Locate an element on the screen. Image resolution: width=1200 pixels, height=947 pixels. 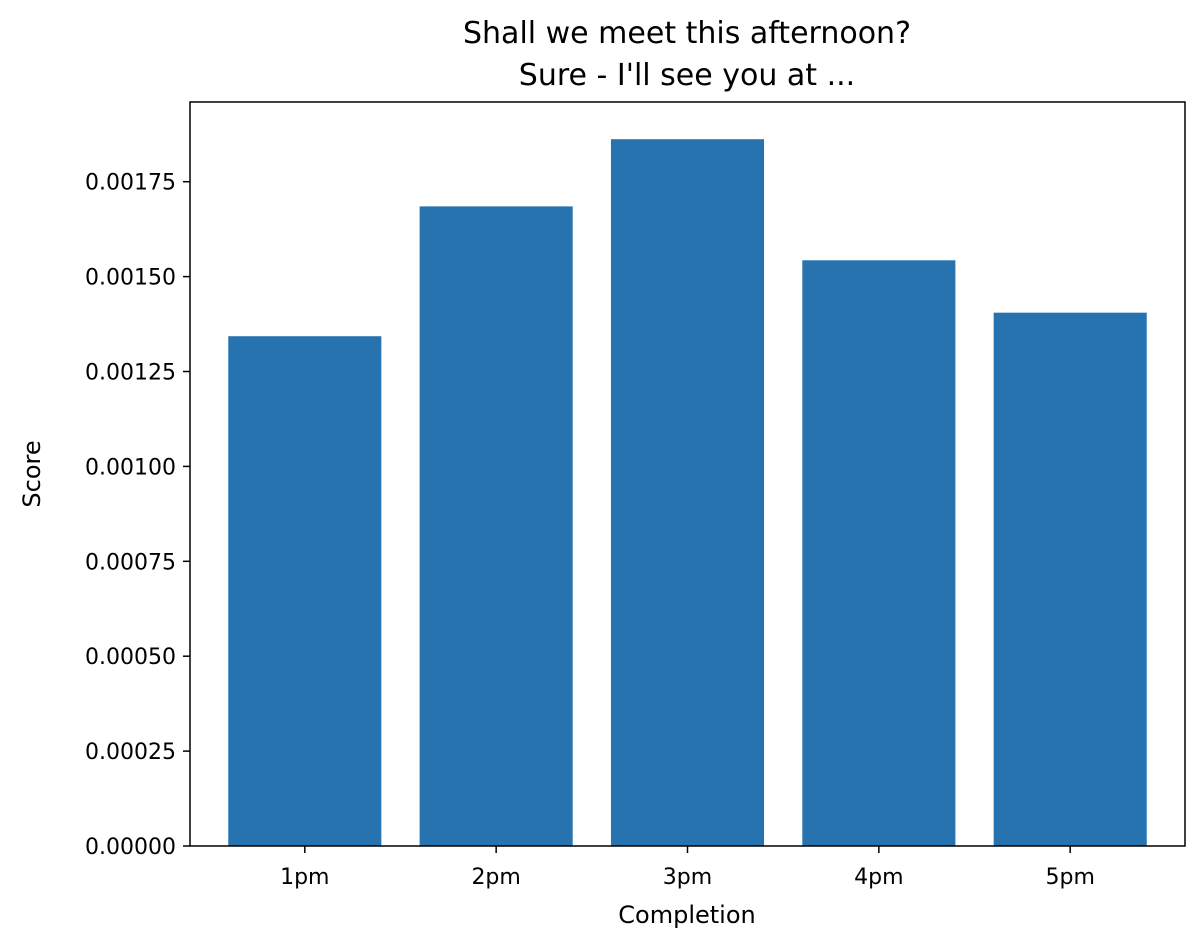
chart-title: Shall we meet this afternoon? is located at coordinates (687, 33).